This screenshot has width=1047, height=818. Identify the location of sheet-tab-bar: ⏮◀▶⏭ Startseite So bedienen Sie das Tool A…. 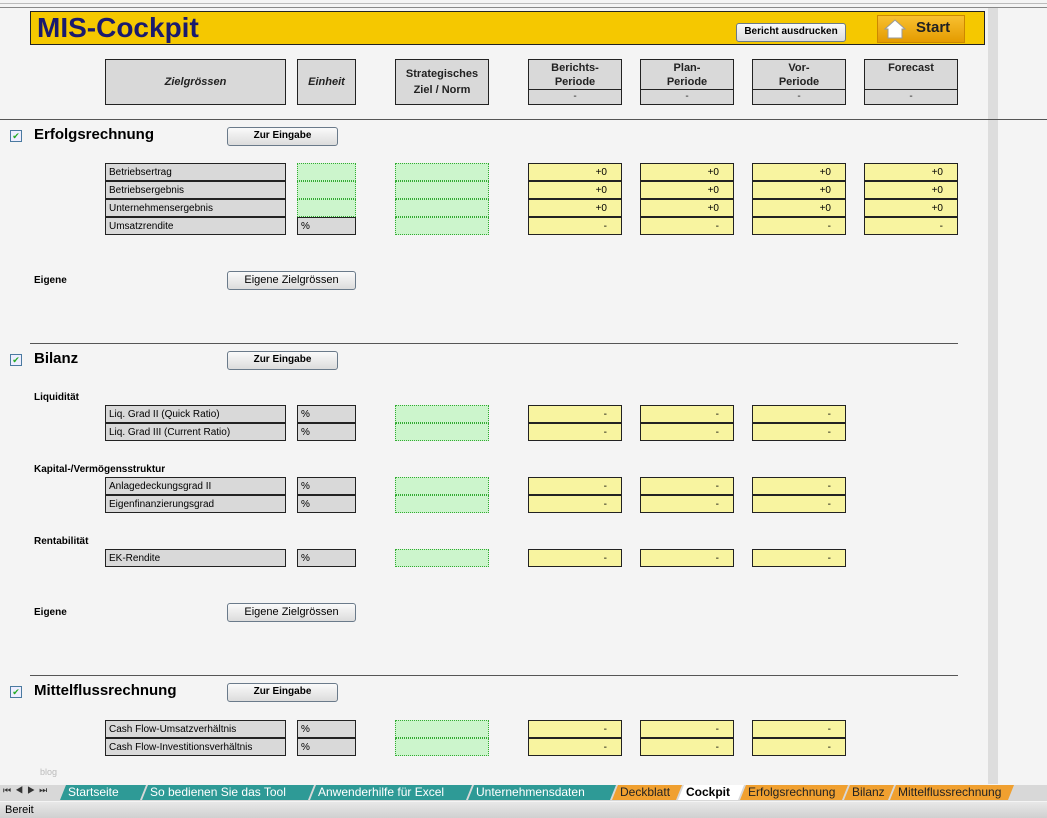
(523, 793).